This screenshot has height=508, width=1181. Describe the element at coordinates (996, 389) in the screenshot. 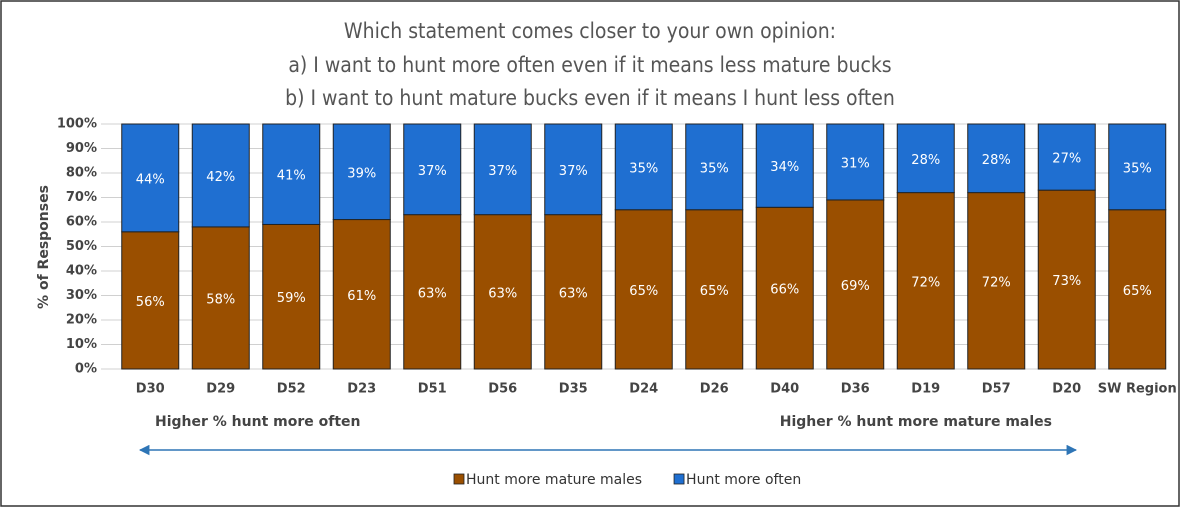

I see `x-tick-label: D57` at that location.